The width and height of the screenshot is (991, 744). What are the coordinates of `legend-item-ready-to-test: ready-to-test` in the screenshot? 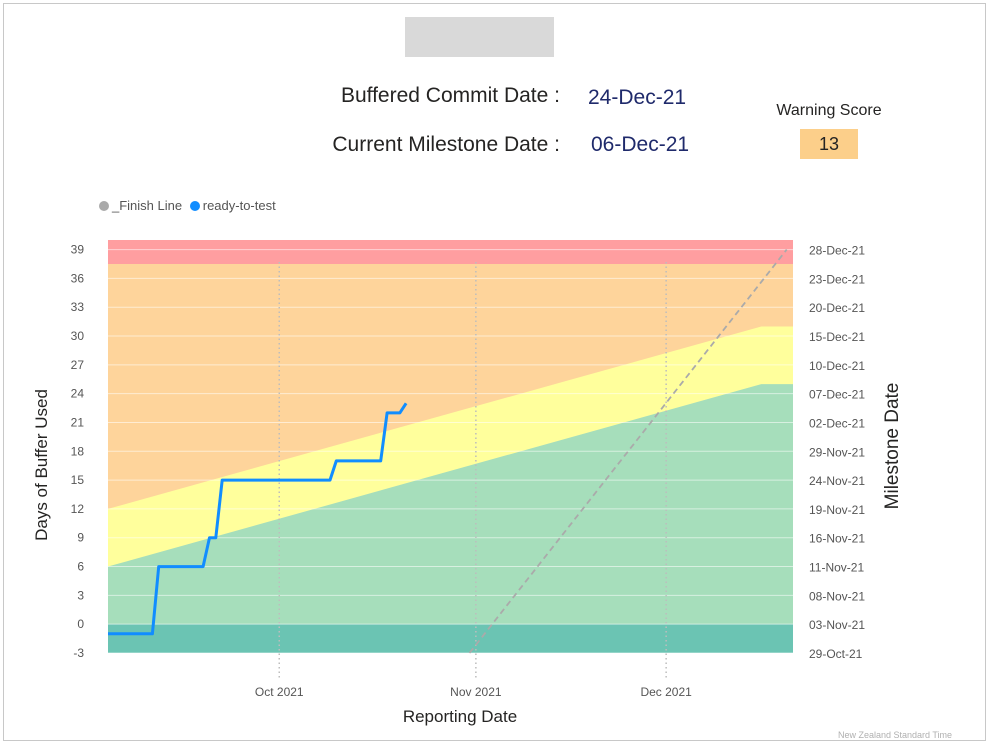 It's located at (232, 205).